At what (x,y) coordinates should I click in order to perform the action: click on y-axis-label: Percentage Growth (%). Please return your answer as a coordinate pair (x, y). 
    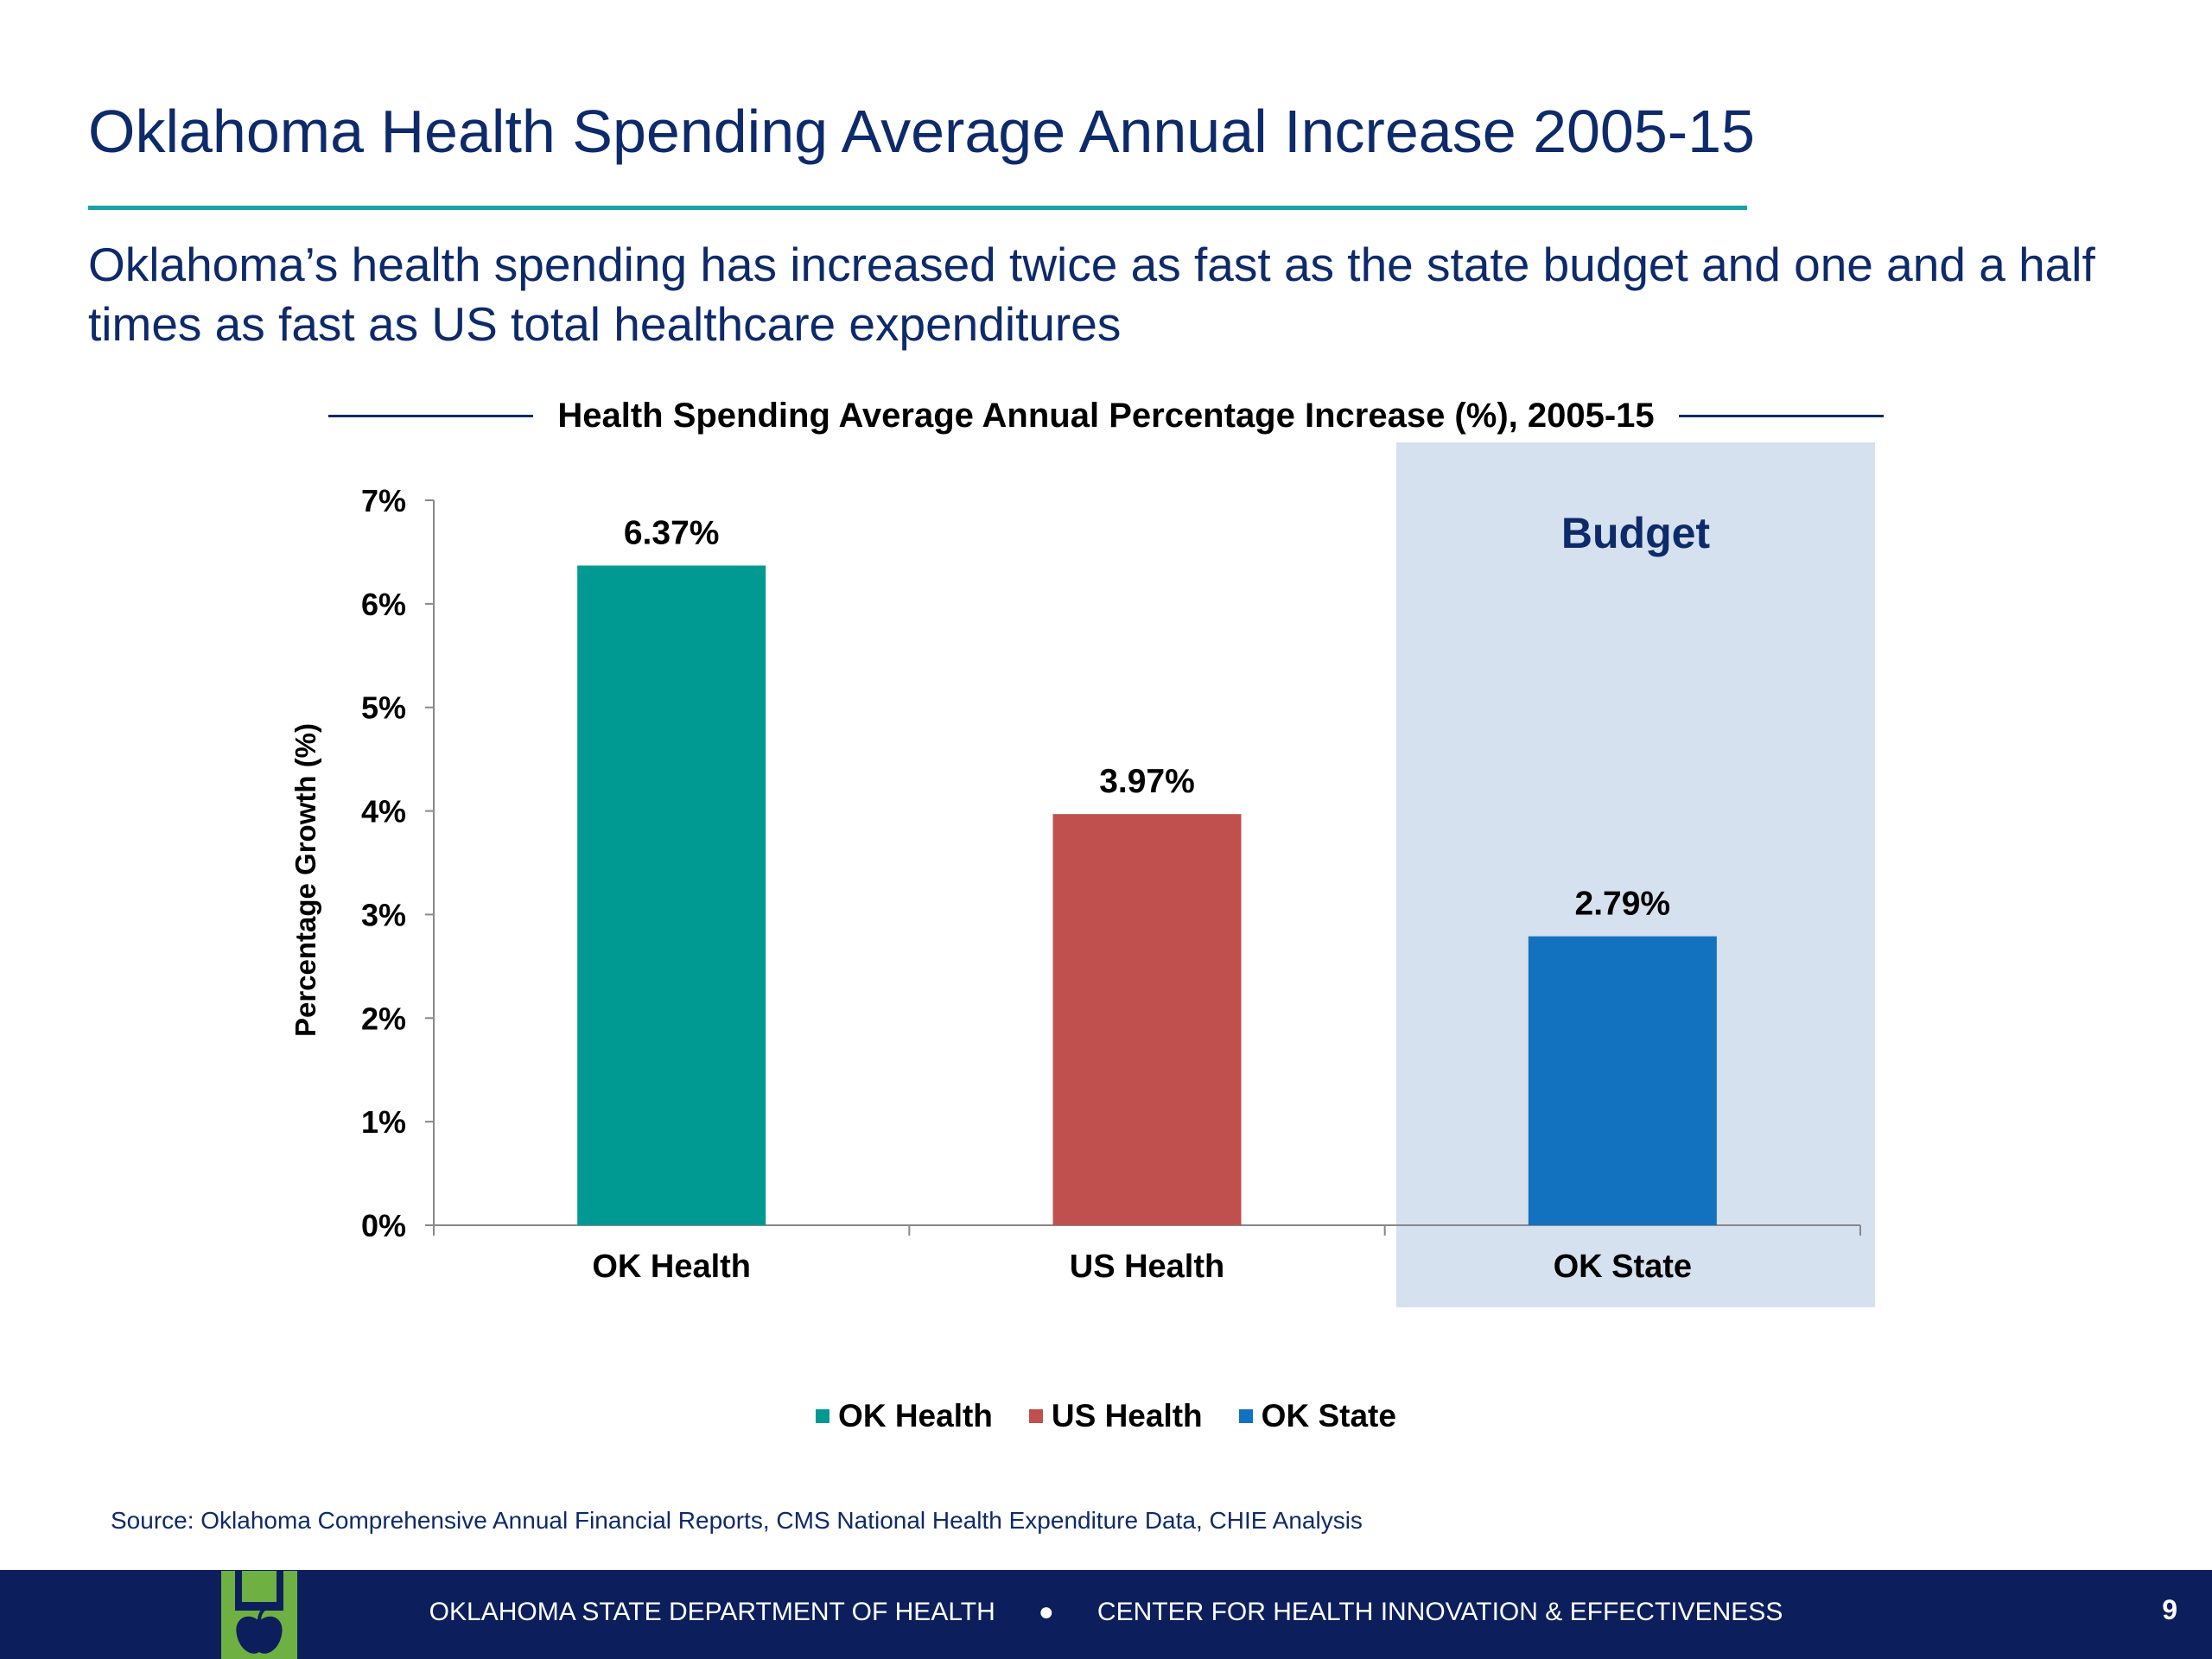
    Looking at the image, I should click on (305, 880).